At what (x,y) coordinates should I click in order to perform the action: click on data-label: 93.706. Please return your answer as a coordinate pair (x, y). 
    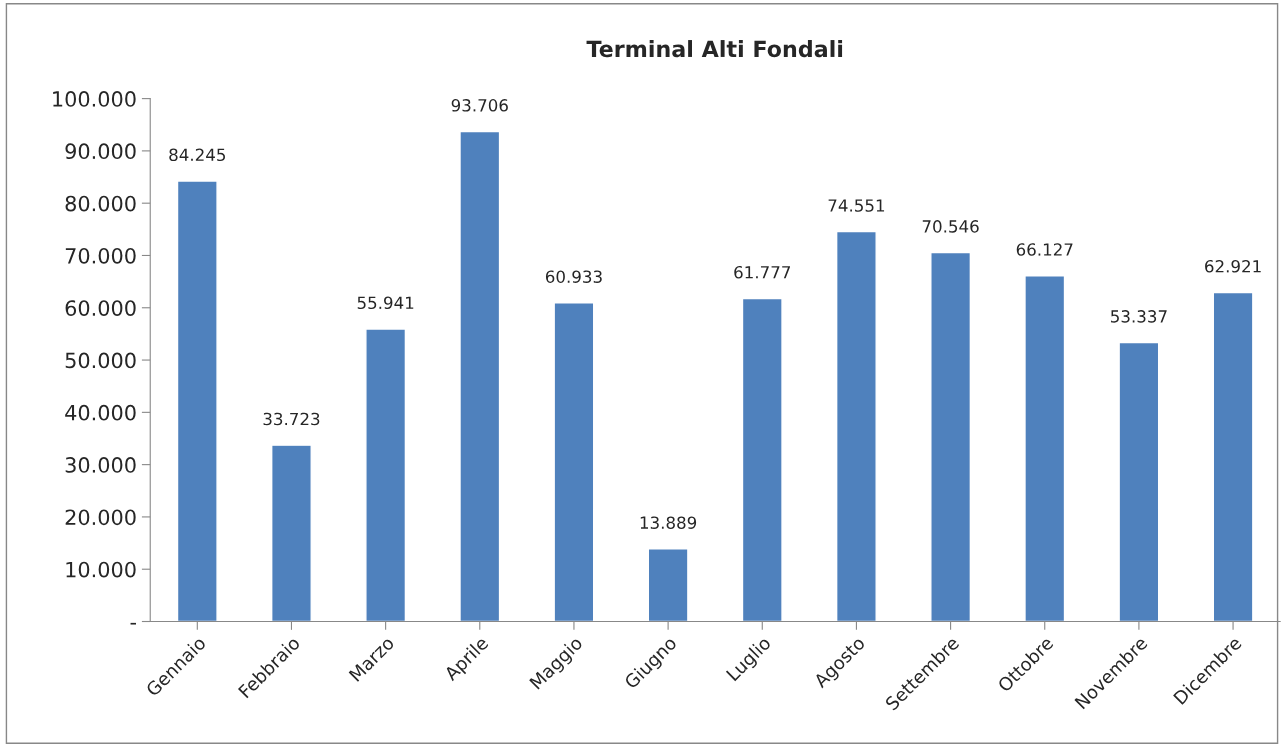
    Looking at the image, I should click on (479, 105).